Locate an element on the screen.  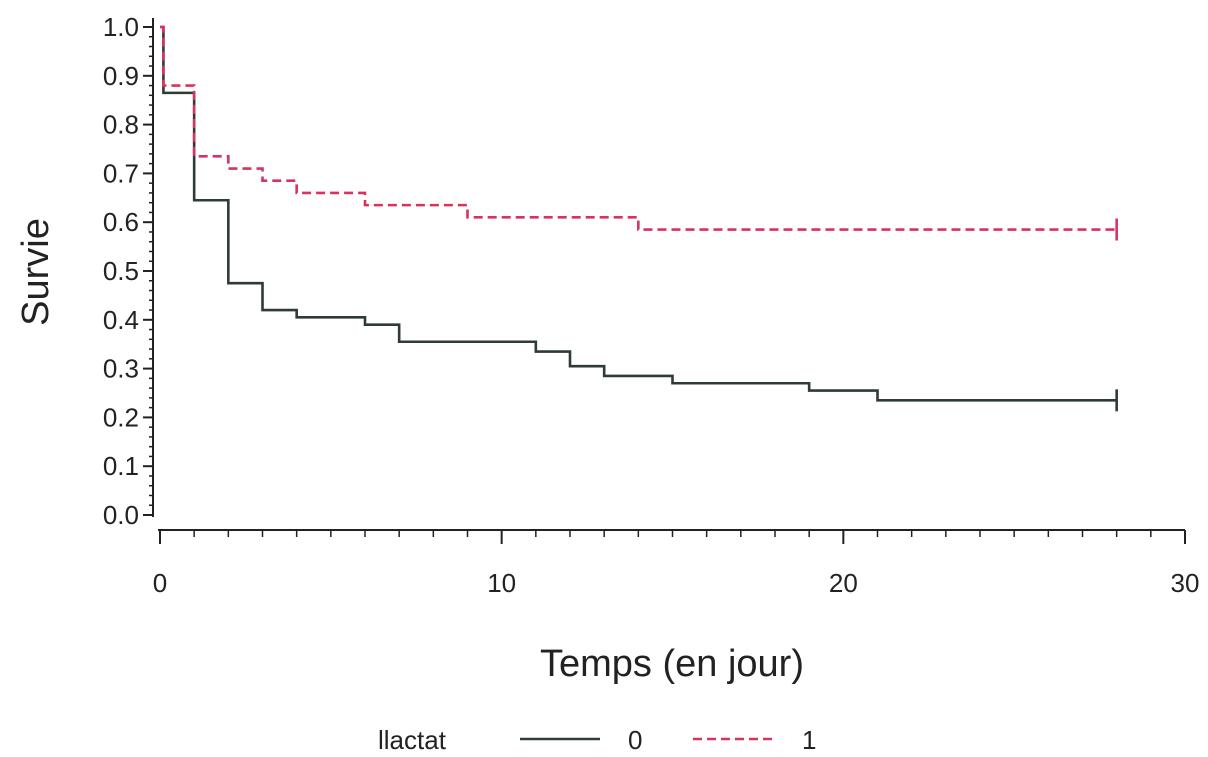
x-tick-label: 30 is located at coordinates (1185, 583).